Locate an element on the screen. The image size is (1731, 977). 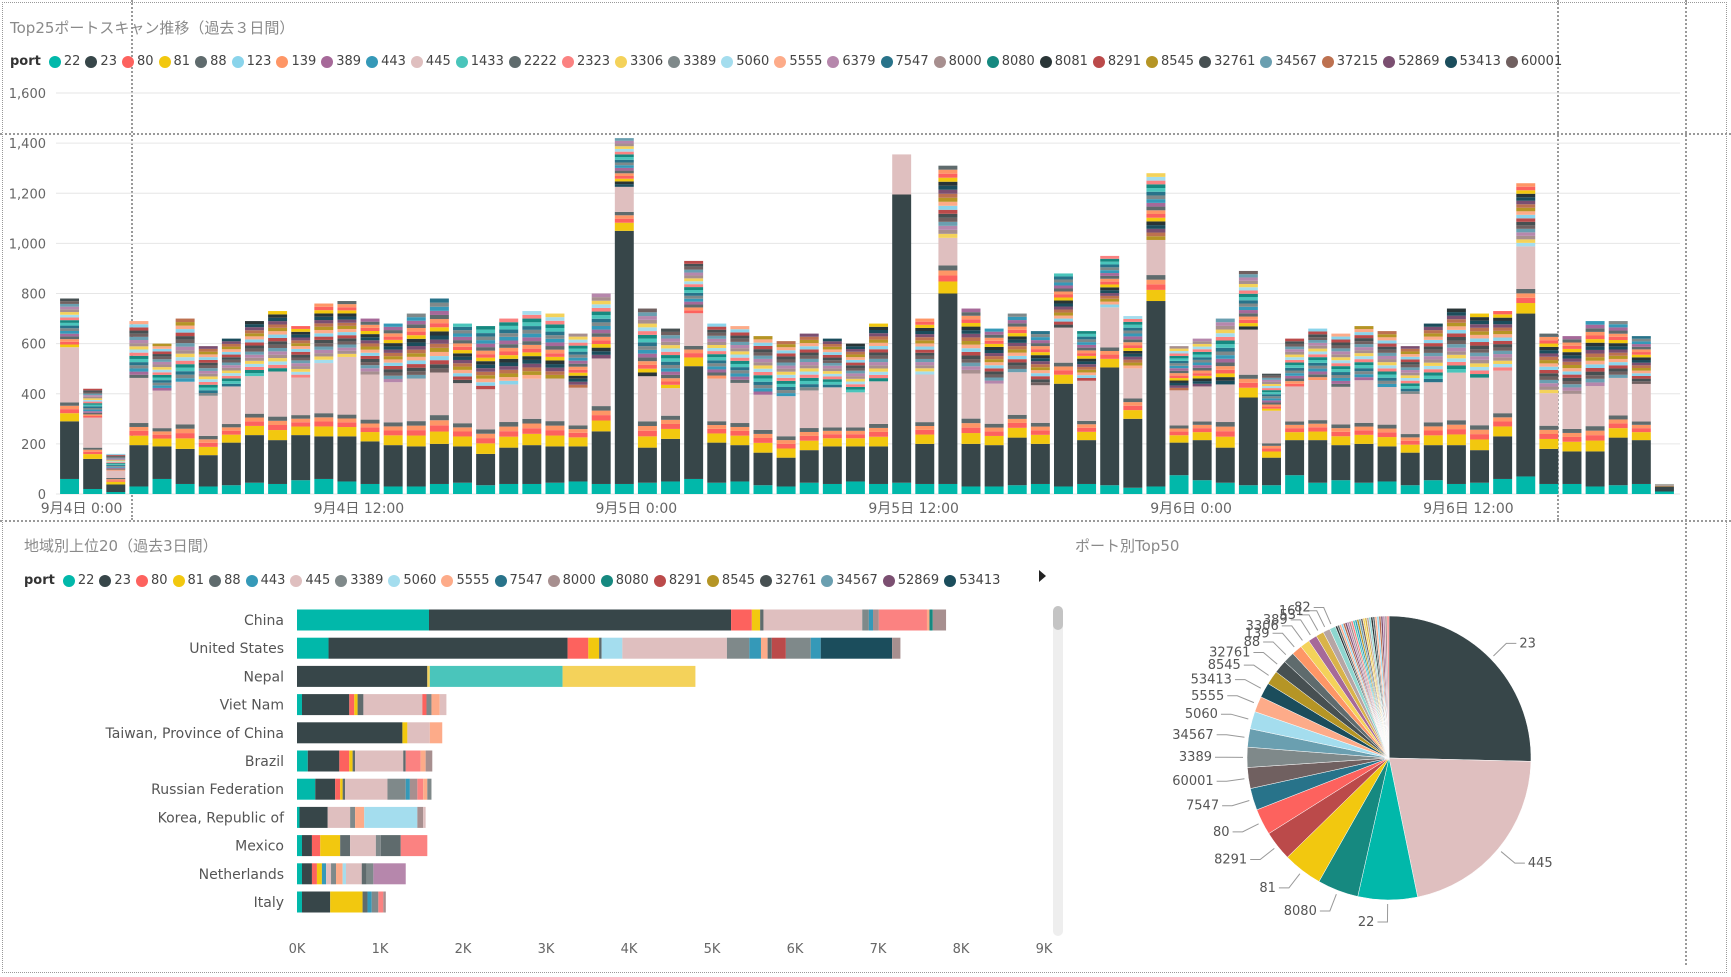
column-legend-item-22: 22 is located at coordinates (64, 61).